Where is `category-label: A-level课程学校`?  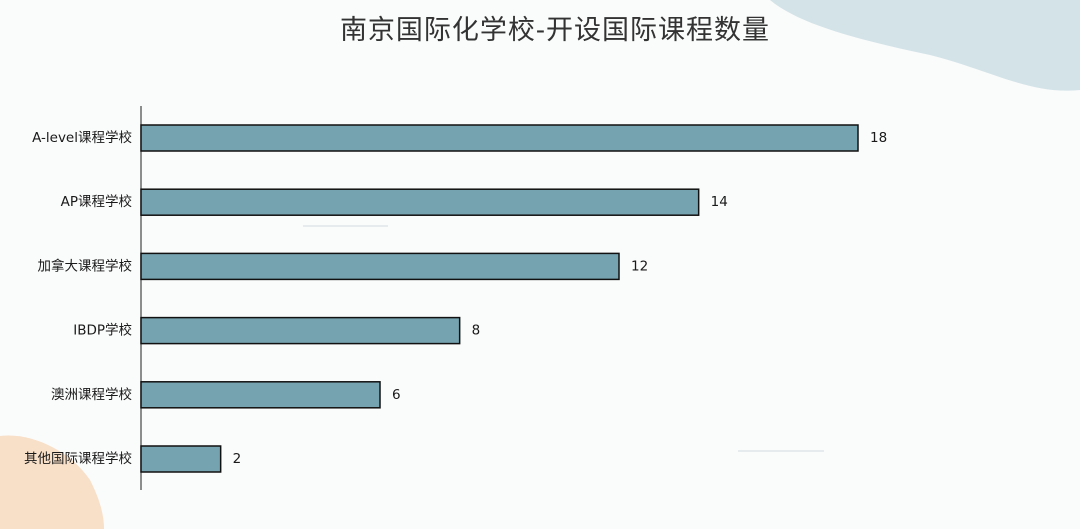
category-label: A-level课程学校 is located at coordinates (82, 137).